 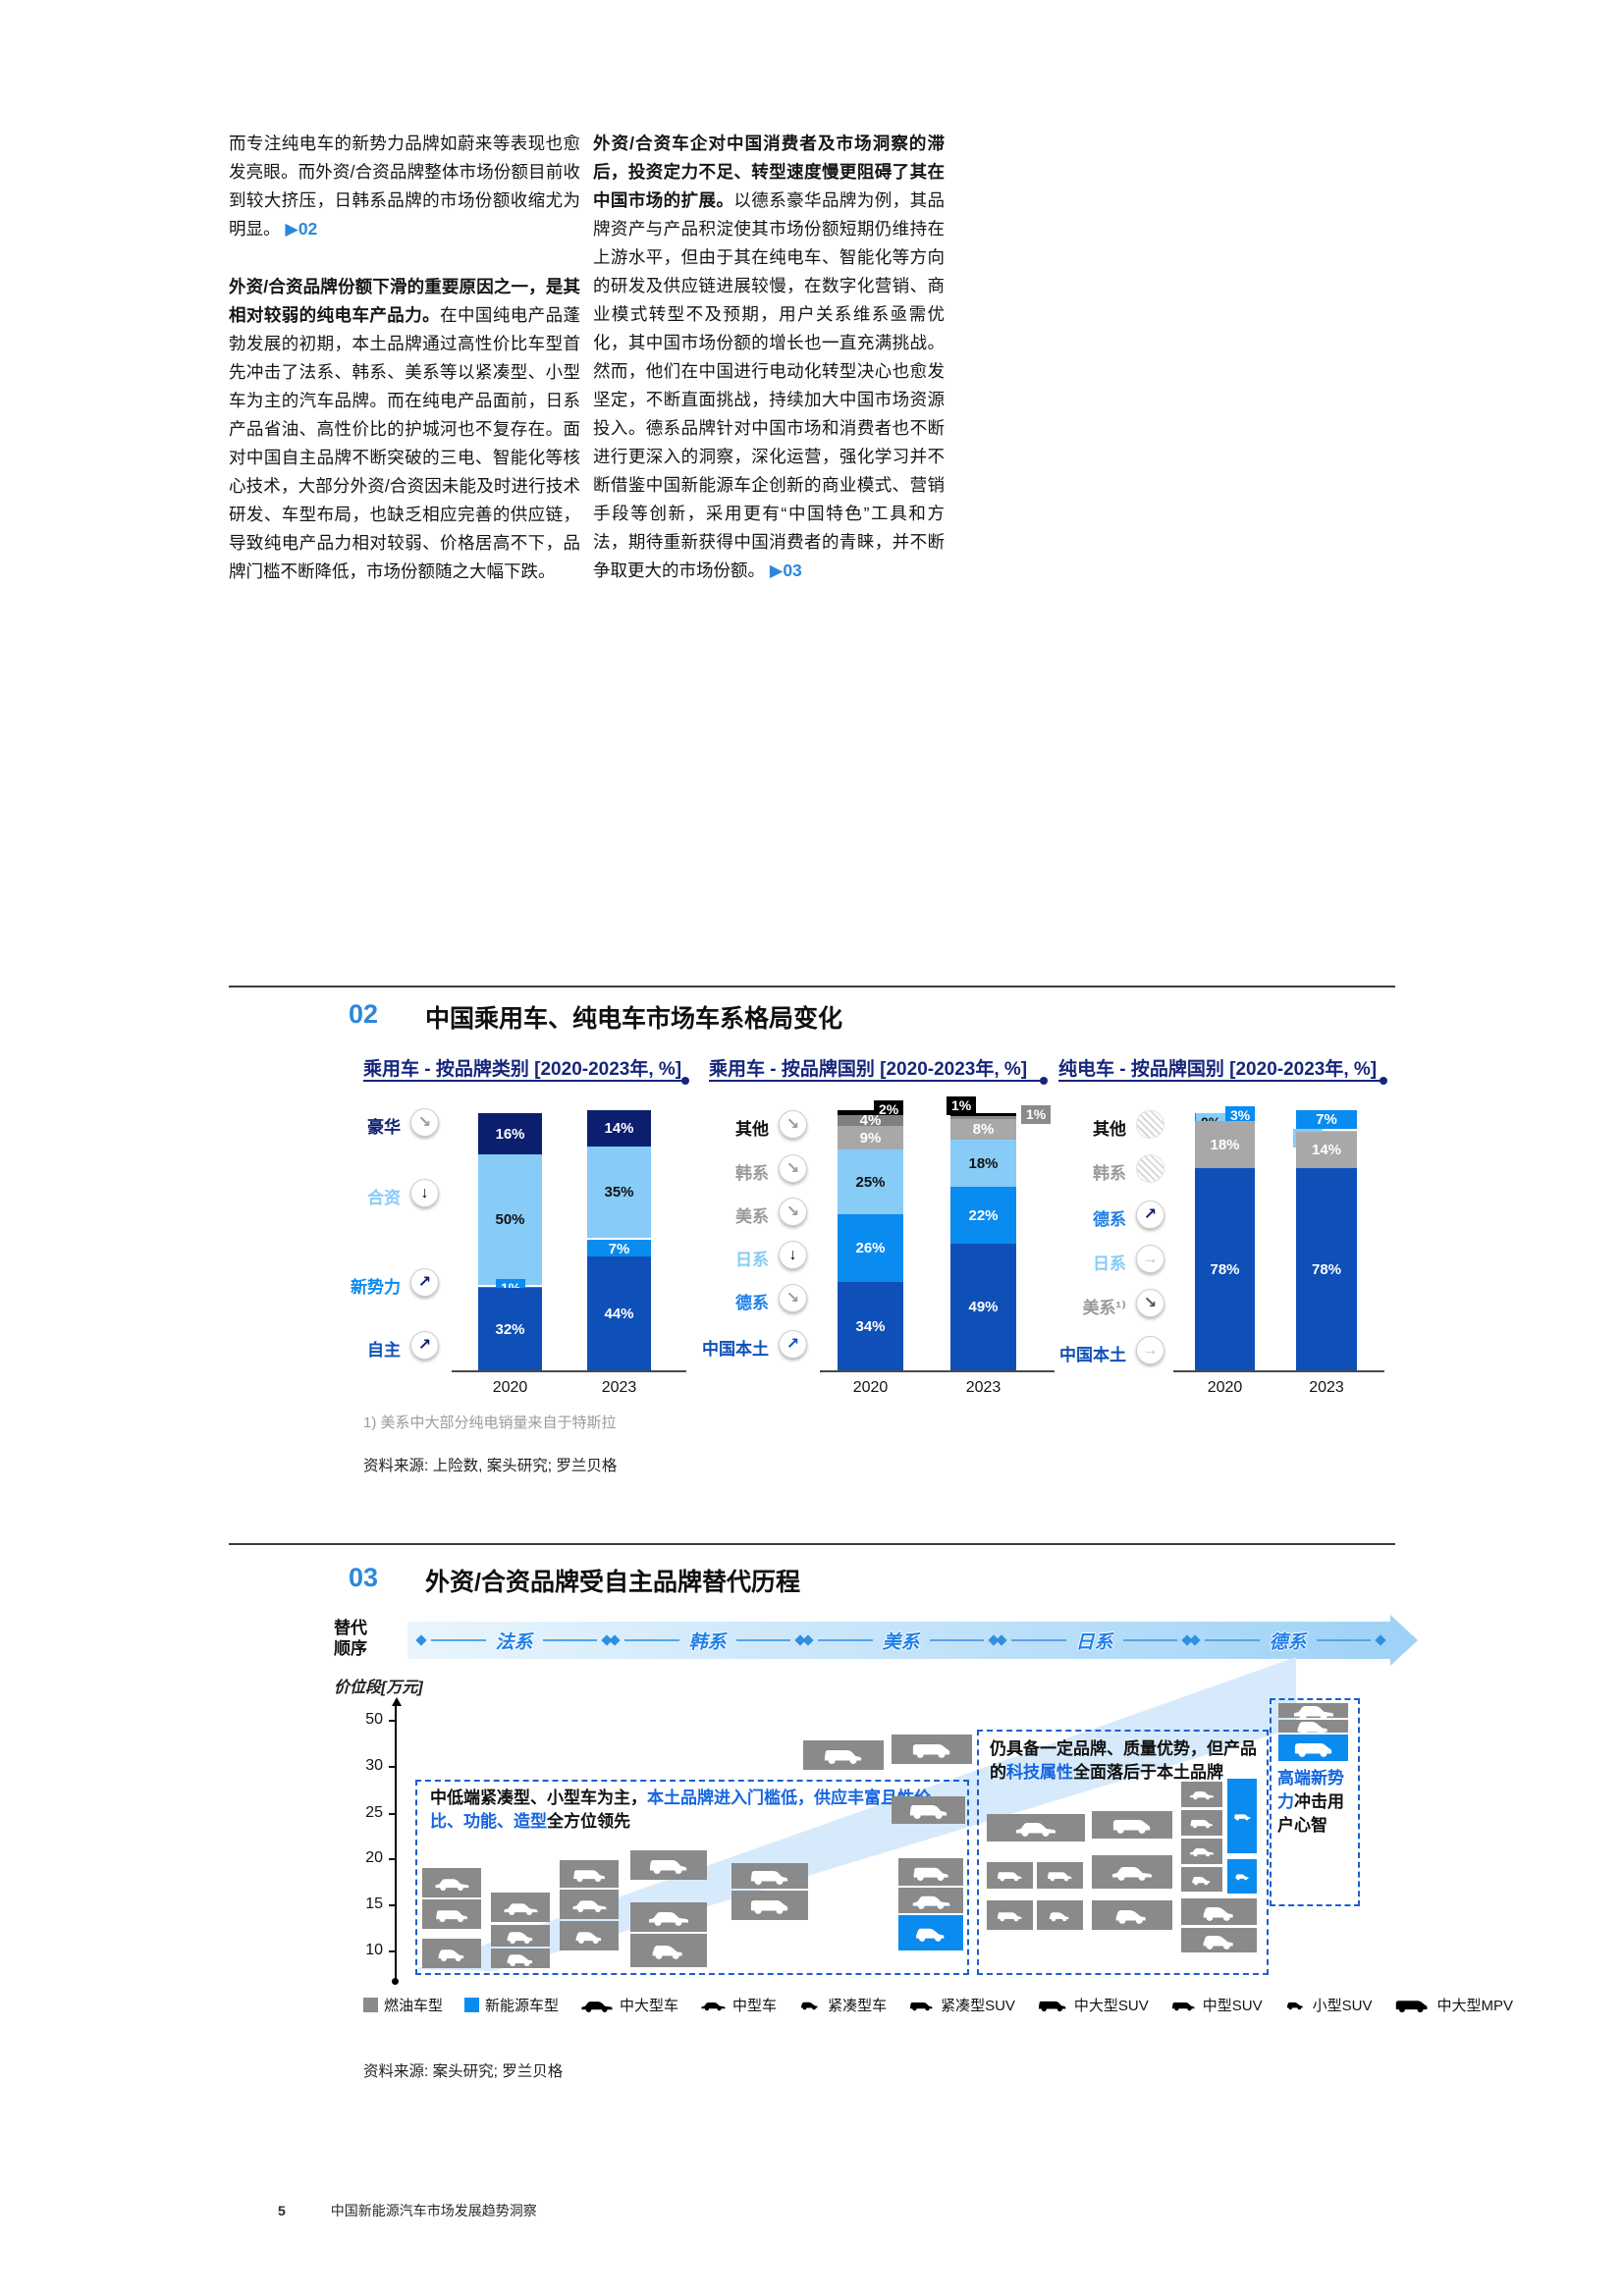 What do you see at coordinates (378, 1688) in the screenshot?
I see `price-axis-label: 价位段[万元]` at bounding box center [378, 1688].